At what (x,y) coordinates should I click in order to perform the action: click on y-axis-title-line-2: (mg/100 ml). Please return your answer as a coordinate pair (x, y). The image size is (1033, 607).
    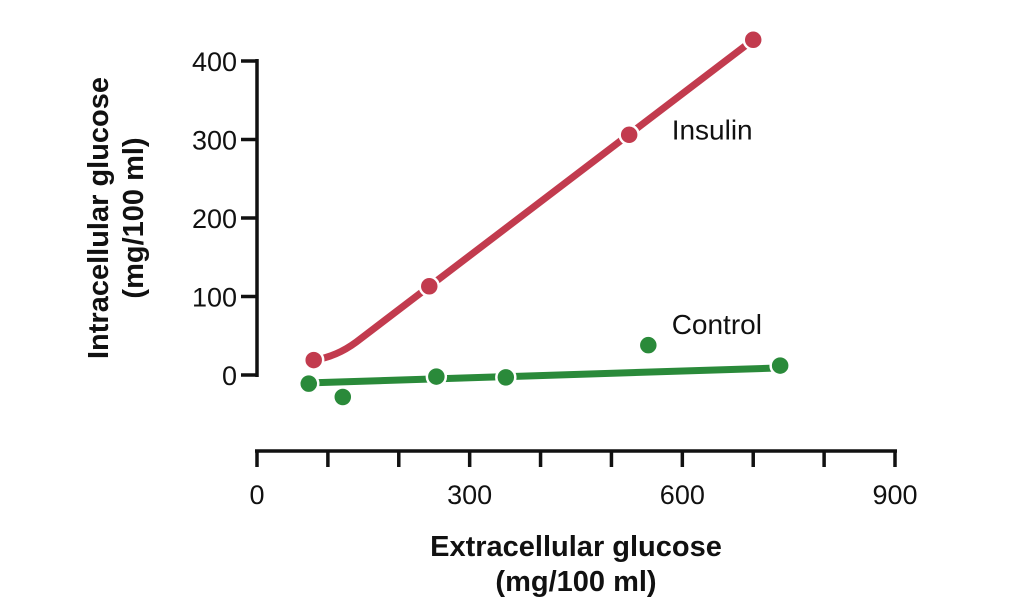
    Looking at the image, I should click on (134, 217).